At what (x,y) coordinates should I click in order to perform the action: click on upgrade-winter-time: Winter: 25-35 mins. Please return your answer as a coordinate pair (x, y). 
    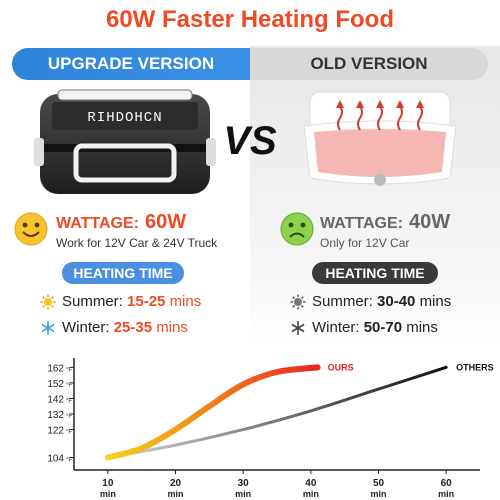
    Looking at the image, I should click on (125, 327).